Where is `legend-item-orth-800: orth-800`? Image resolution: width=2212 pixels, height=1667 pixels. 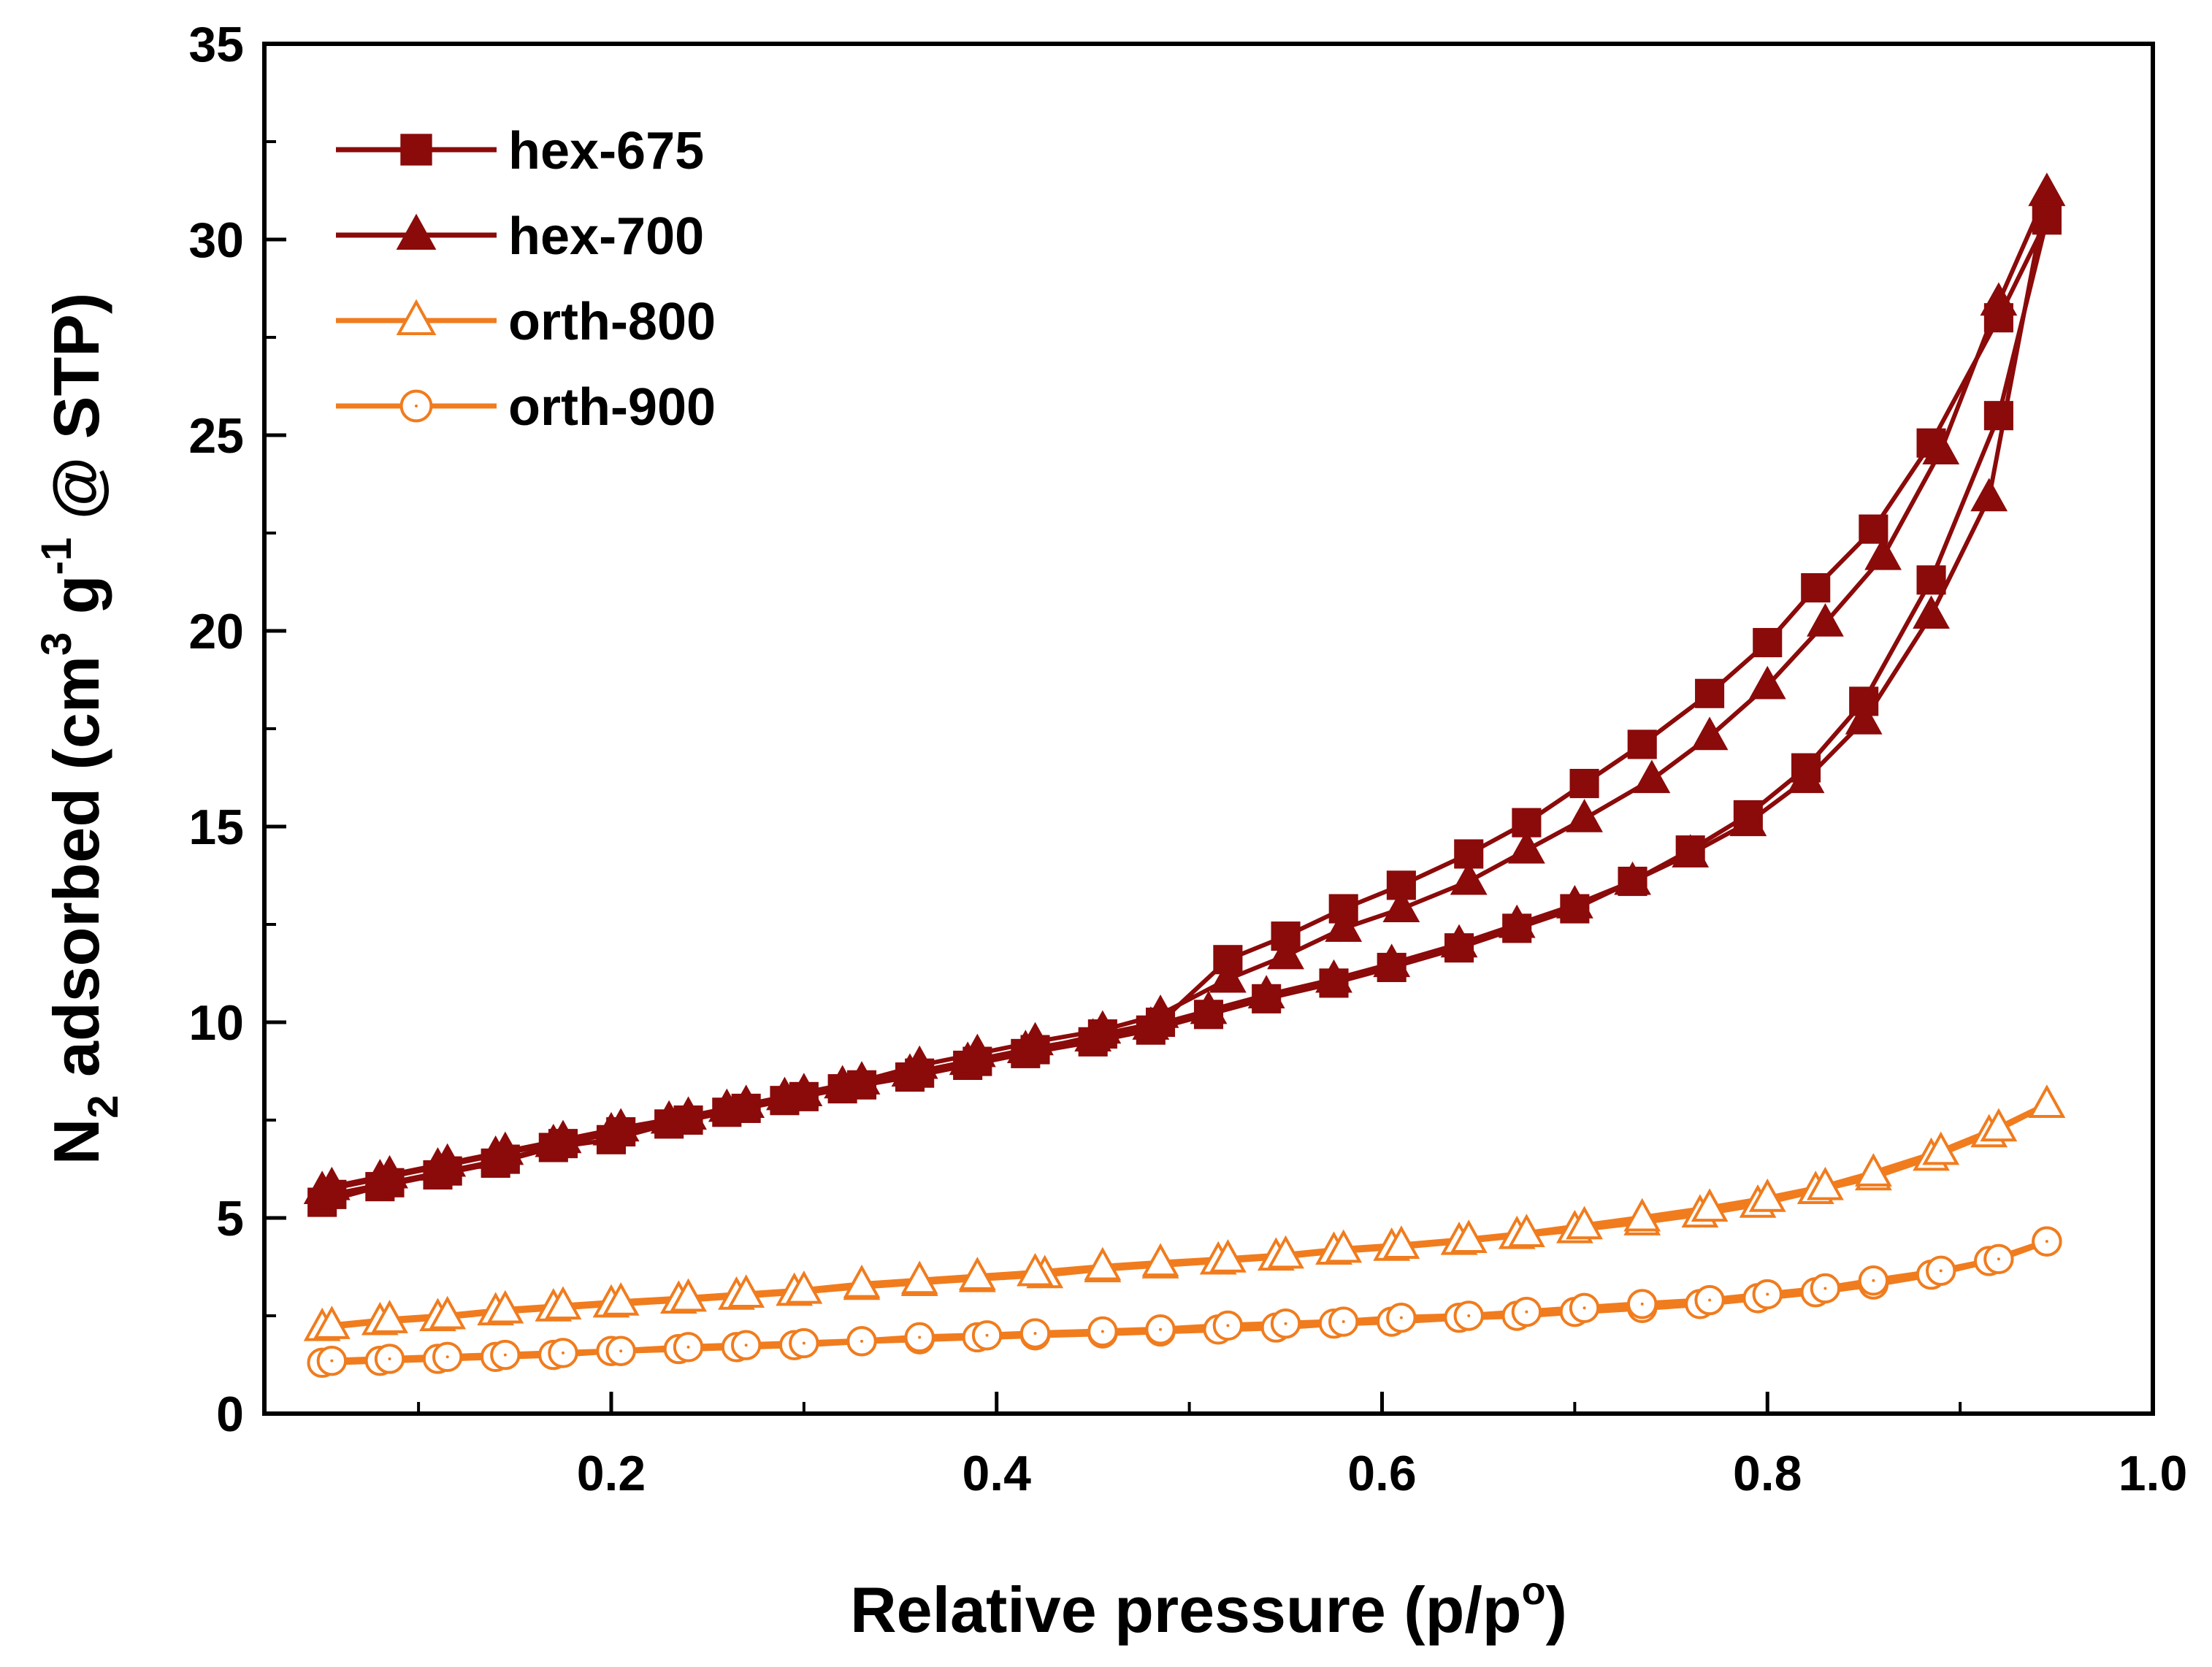 legend-item-orth-800: orth-800 is located at coordinates (526, 322).